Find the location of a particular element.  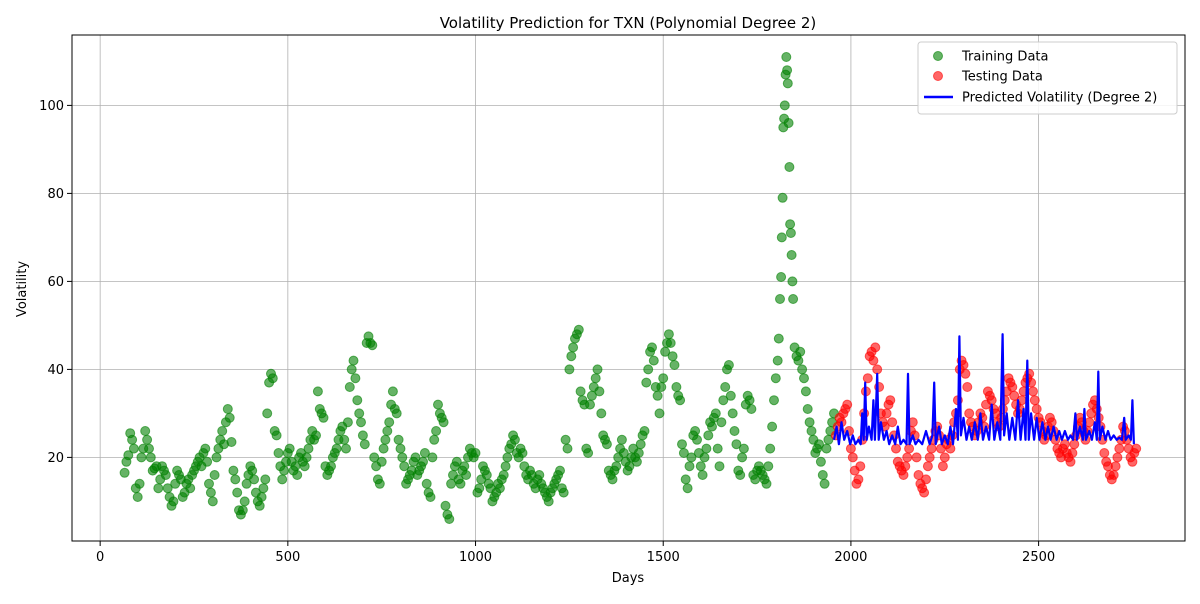

legend-label-training: Training Data is located at coordinates (1004, 57).